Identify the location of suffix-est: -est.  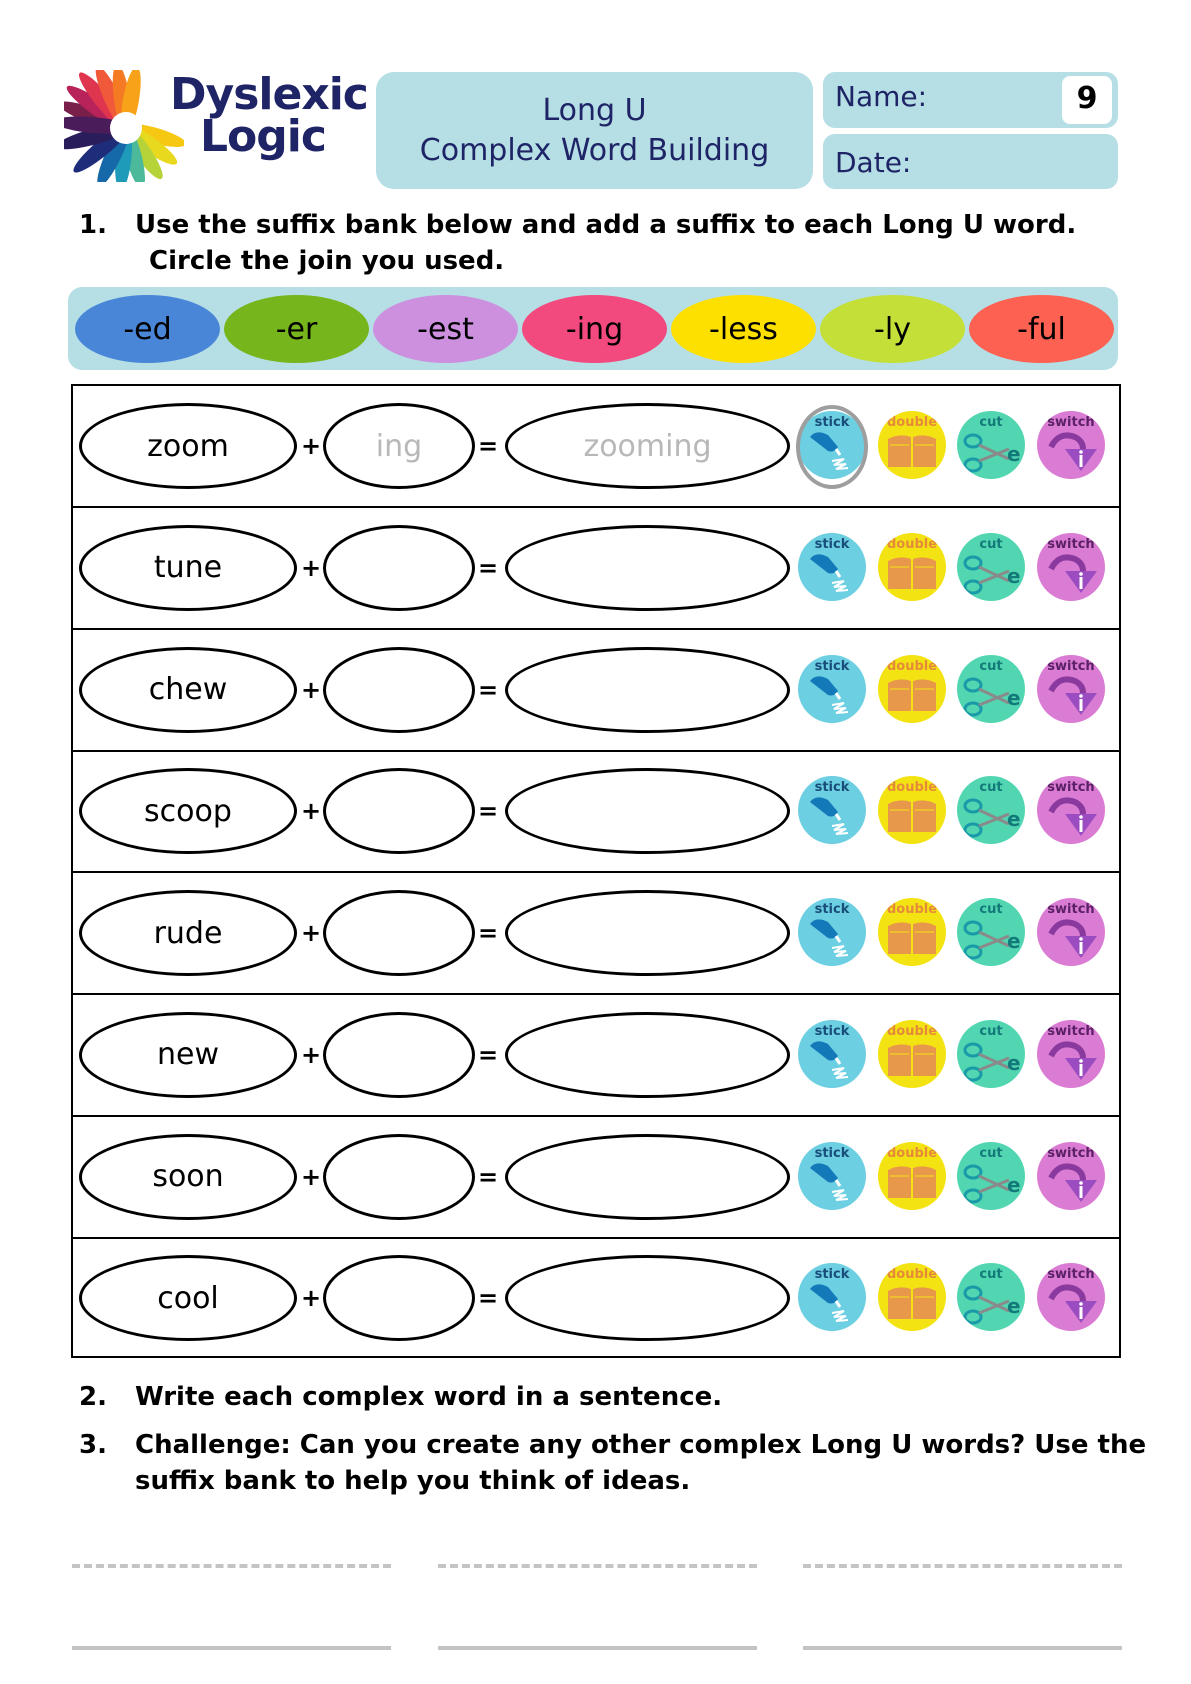
(445, 329).